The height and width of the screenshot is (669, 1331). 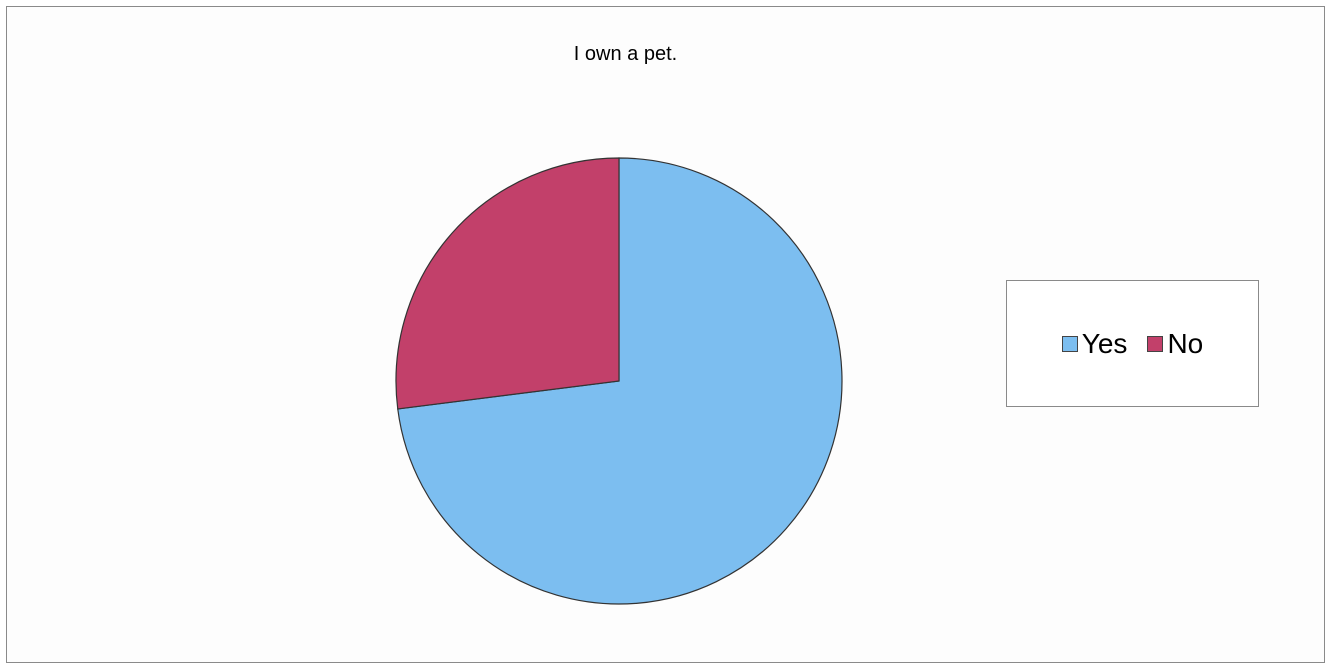 What do you see at coordinates (1132, 343) in the screenshot?
I see `legend: Yes No` at bounding box center [1132, 343].